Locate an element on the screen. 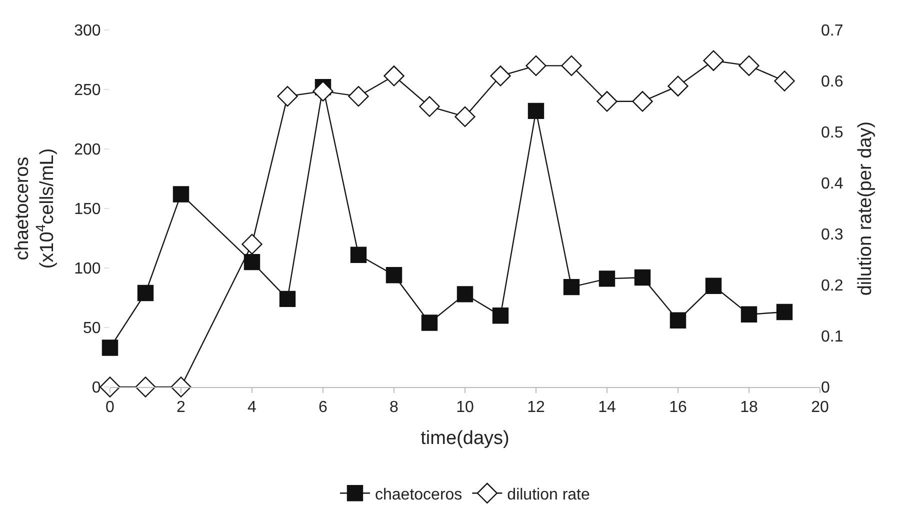  y2-axis-title: dilution rate(per day) is located at coordinates (865, 208).